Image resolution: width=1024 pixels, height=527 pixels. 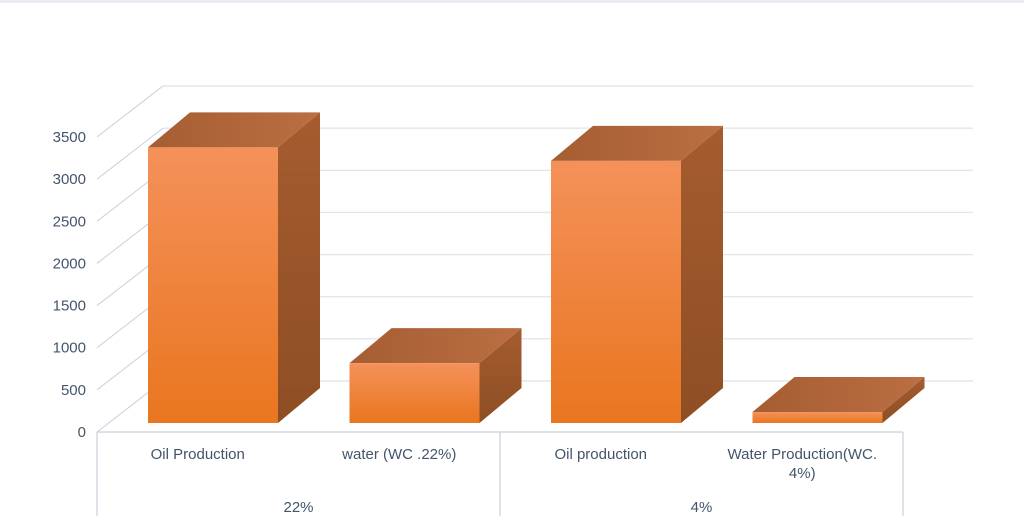 I want to click on y-tick-label: 1500, so click(x=69, y=306).